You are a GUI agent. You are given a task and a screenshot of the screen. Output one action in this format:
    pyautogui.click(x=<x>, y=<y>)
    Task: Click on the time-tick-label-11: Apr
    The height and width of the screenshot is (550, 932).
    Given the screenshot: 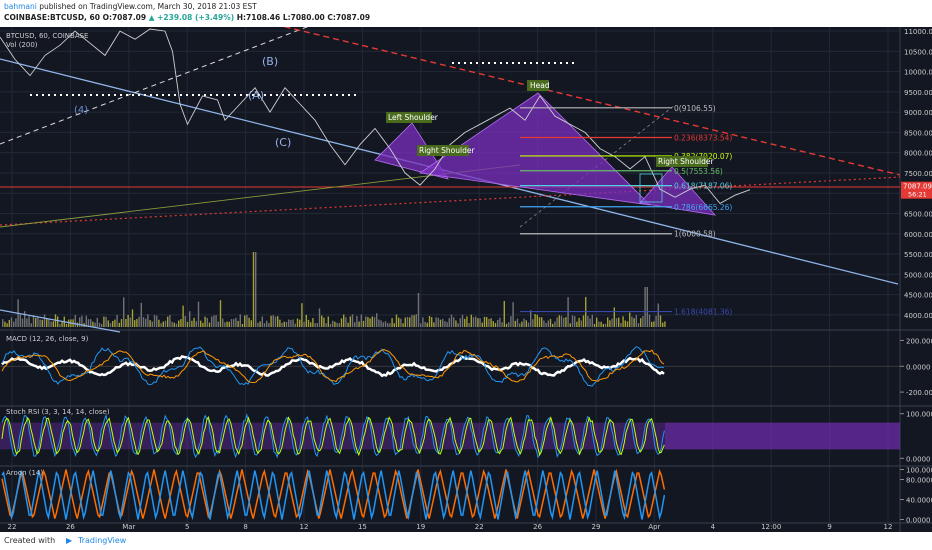 What is the action you would take?
    pyautogui.click(x=654, y=527)
    